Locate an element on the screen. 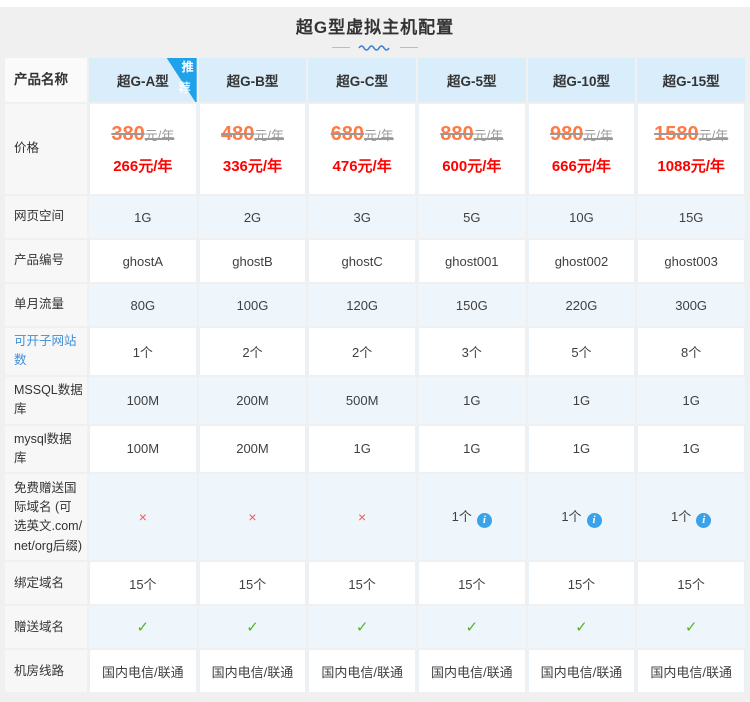 The height and width of the screenshot is (702, 750). old-price: 1580元/年 is located at coordinates (691, 134).